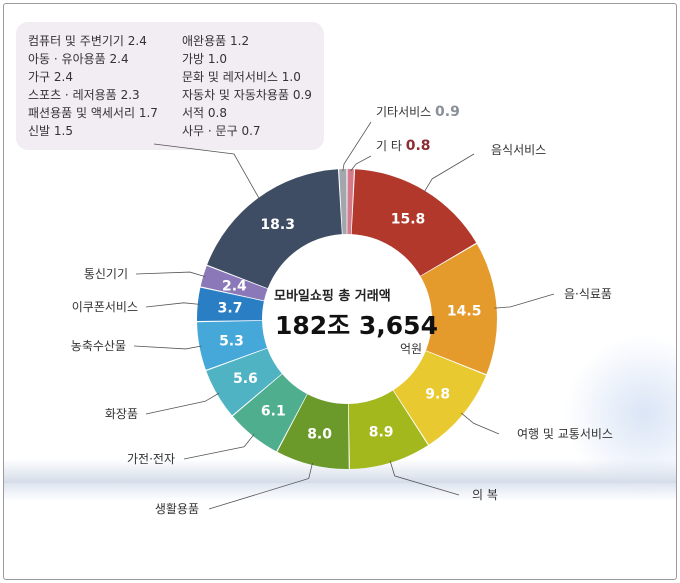 This screenshot has width=680, height=583. What do you see at coordinates (565, 433) in the screenshot?
I see `category-label: 여행 및 교통서비스` at bounding box center [565, 433].